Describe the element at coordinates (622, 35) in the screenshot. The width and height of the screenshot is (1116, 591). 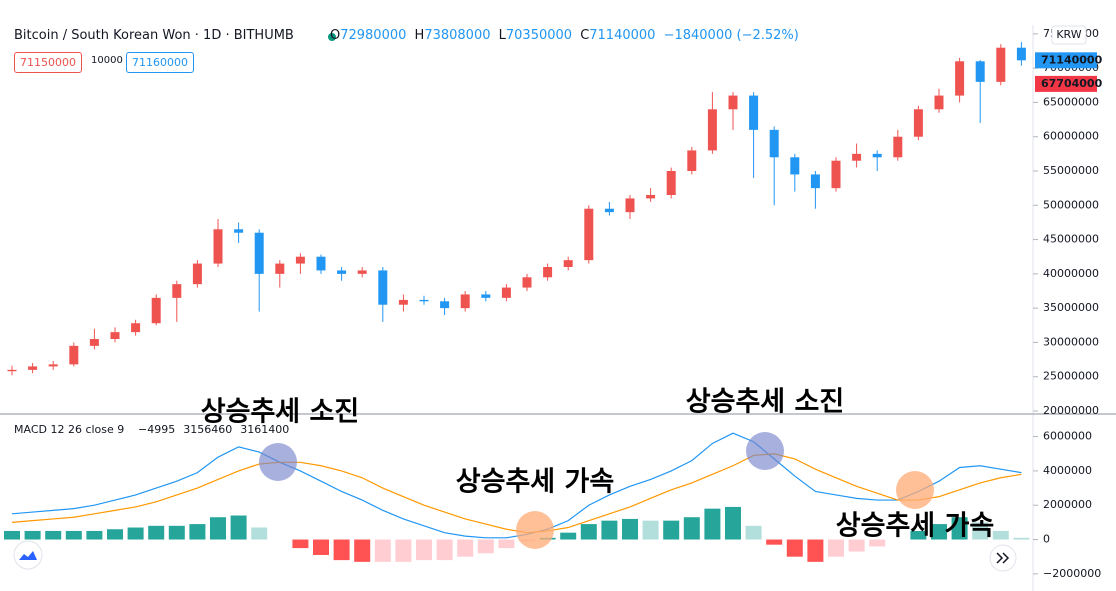
I see `legend-value: 71140000` at that location.